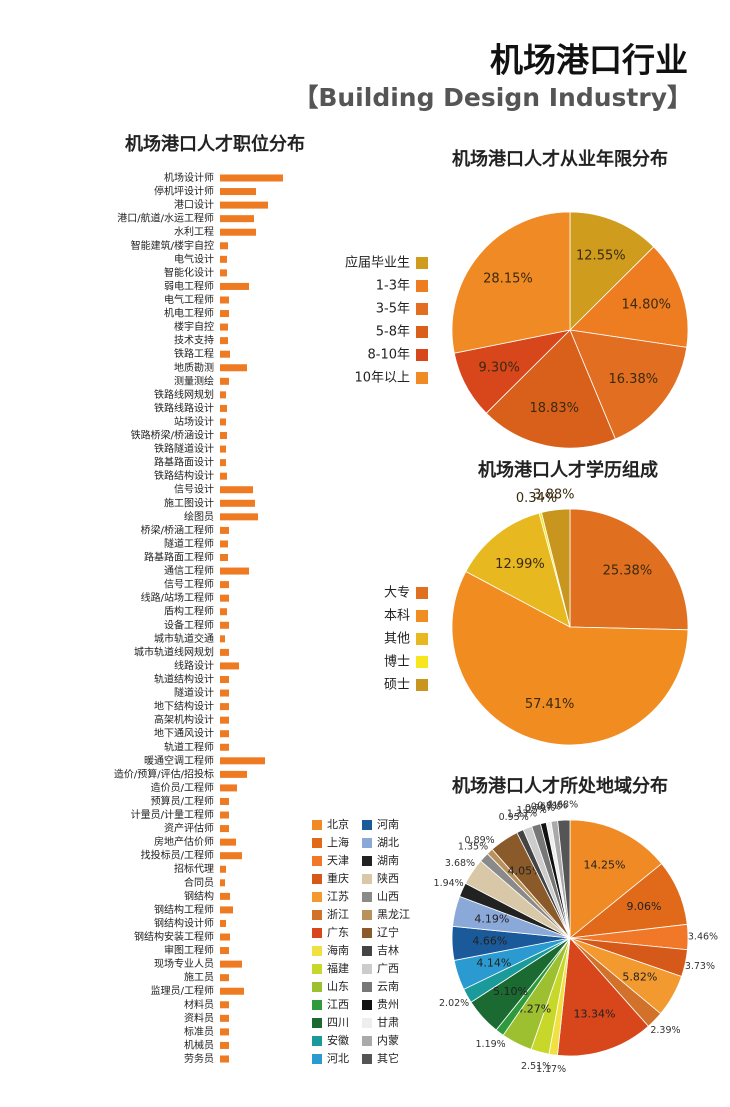 This screenshot has height=1107, width=730. What do you see at coordinates (338, 896) in the screenshot?
I see `legend-label: 江苏` at bounding box center [338, 896].